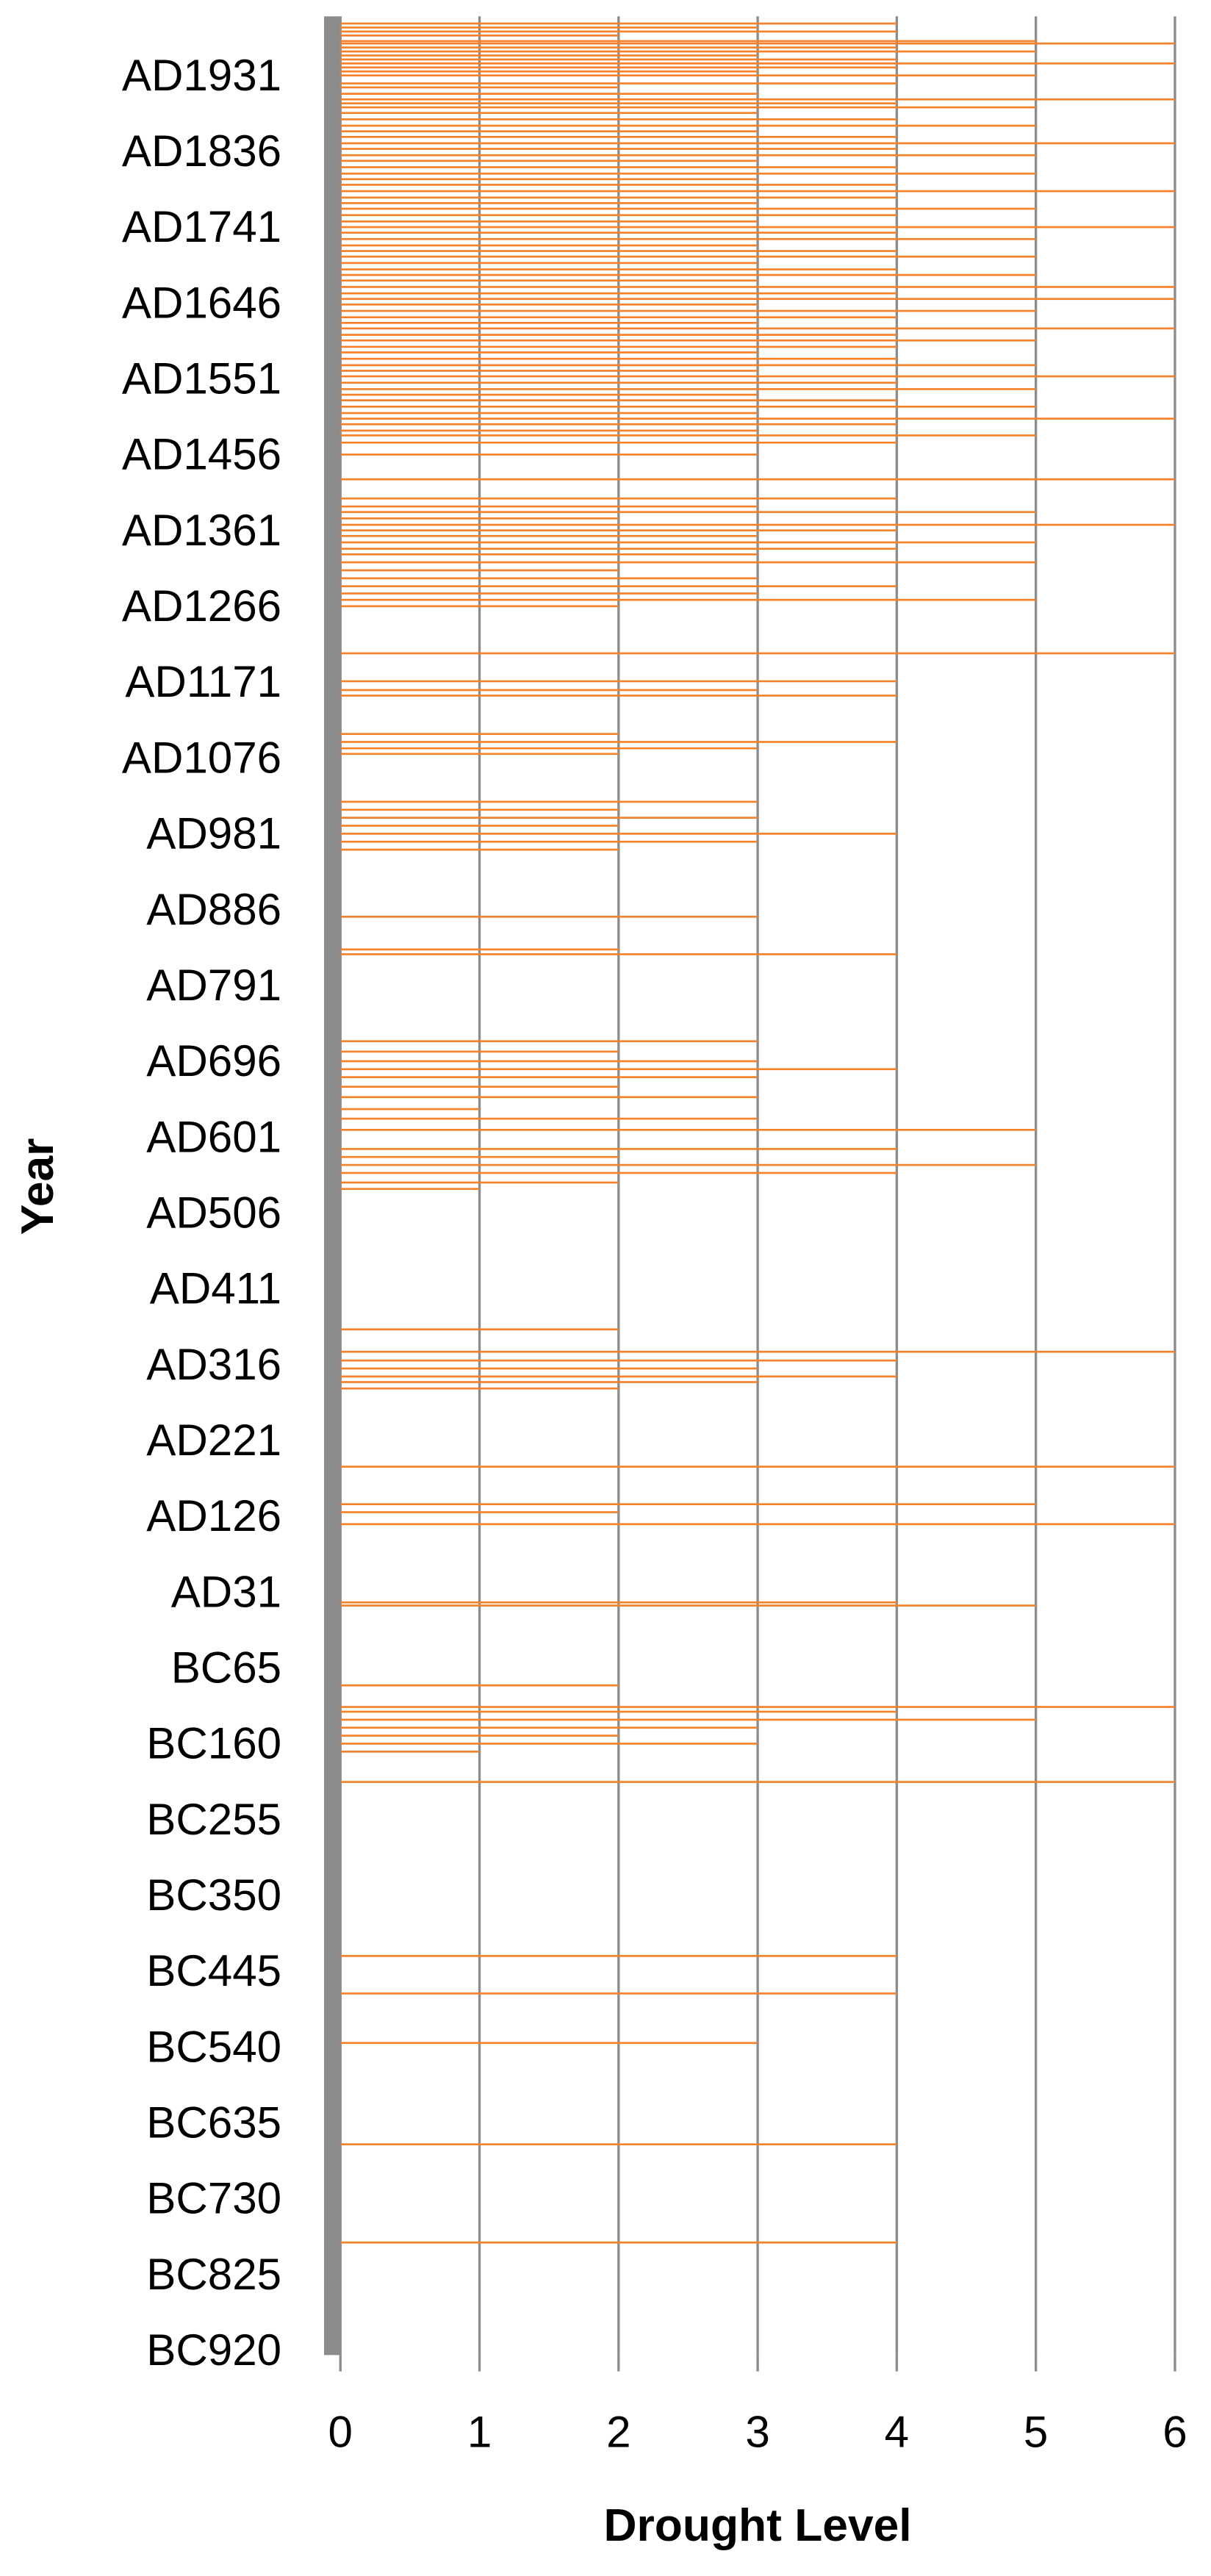  Describe the element at coordinates (213, 833) in the screenshot. I see `y-tick-label: AD981` at that location.